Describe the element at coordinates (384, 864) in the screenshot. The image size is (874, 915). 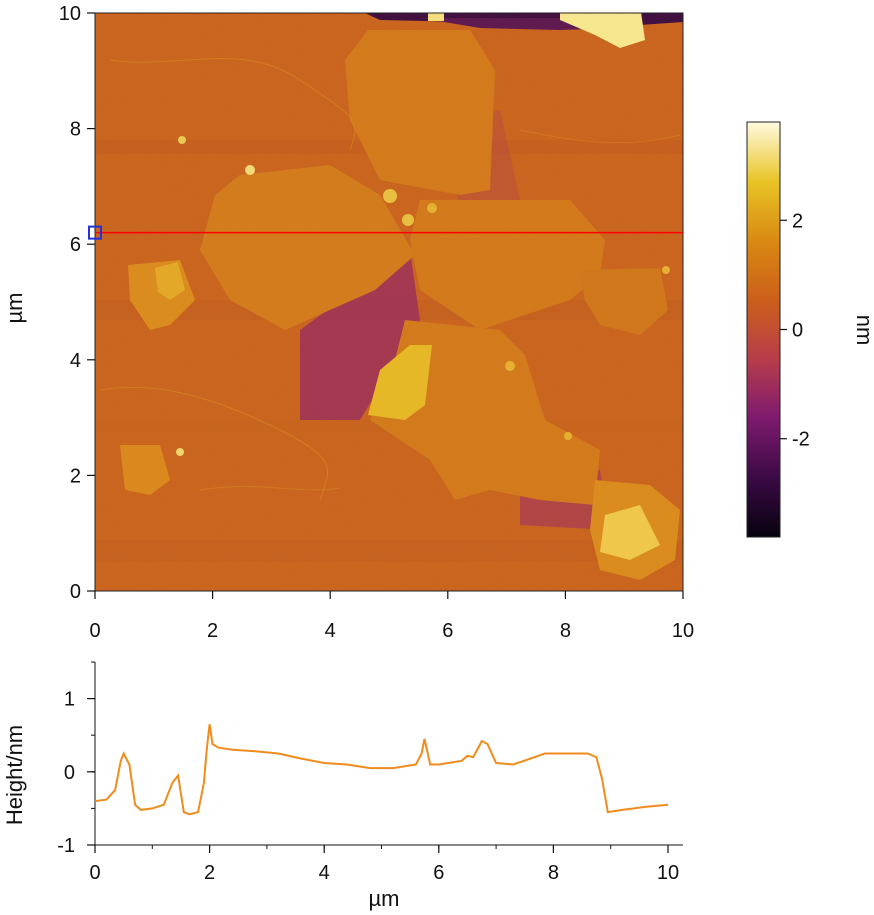
I see `profile-x-axis: 0 2 4 6 8 10` at that location.